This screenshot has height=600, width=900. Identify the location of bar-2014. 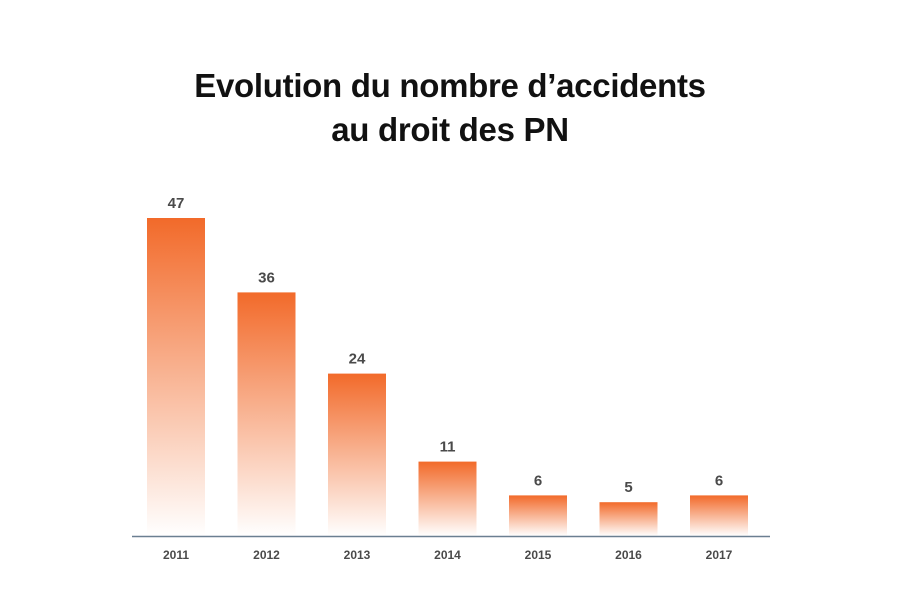
(447, 498).